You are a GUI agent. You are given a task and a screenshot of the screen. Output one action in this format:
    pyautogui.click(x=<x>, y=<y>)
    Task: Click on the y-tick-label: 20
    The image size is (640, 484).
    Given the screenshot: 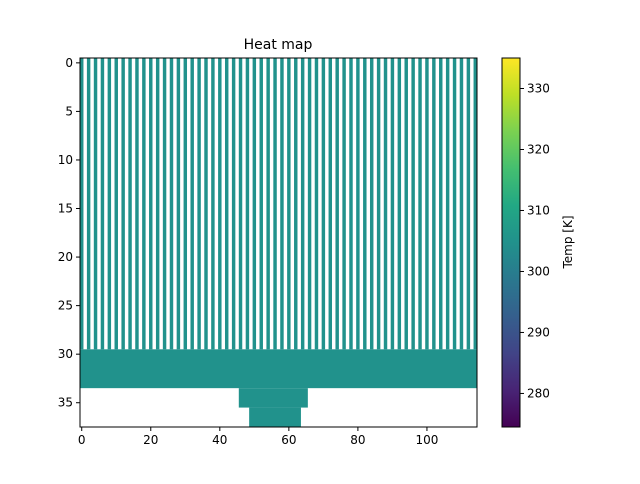 What is the action you would take?
    pyautogui.click(x=65, y=257)
    